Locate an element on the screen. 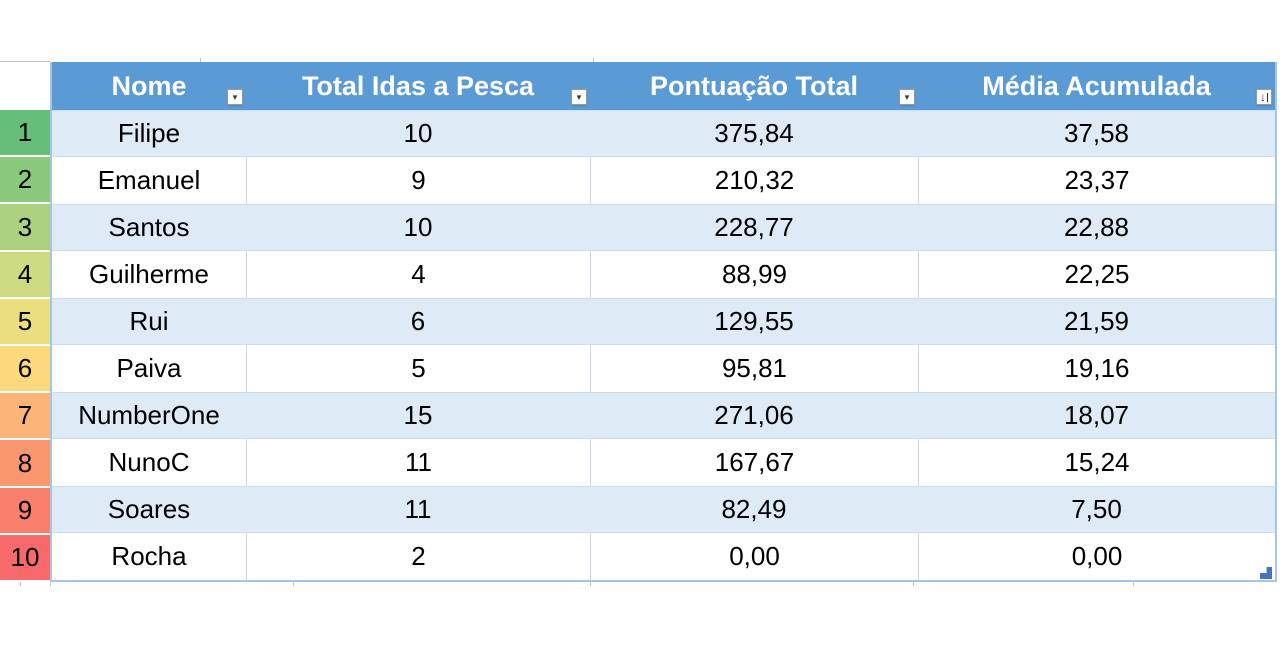  cell-total_idas: 9 is located at coordinates (418, 180).